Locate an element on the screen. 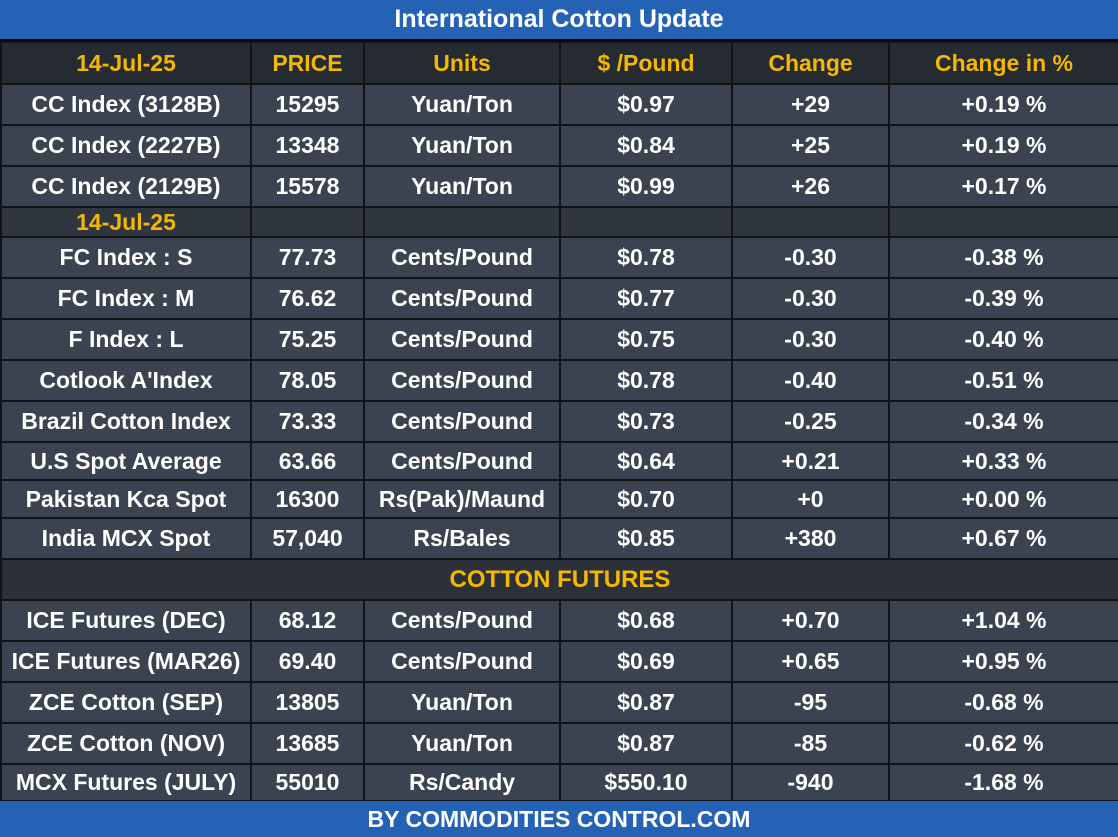 The image size is (1118, 837). cell-change: +0.70 is located at coordinates (810, 620).